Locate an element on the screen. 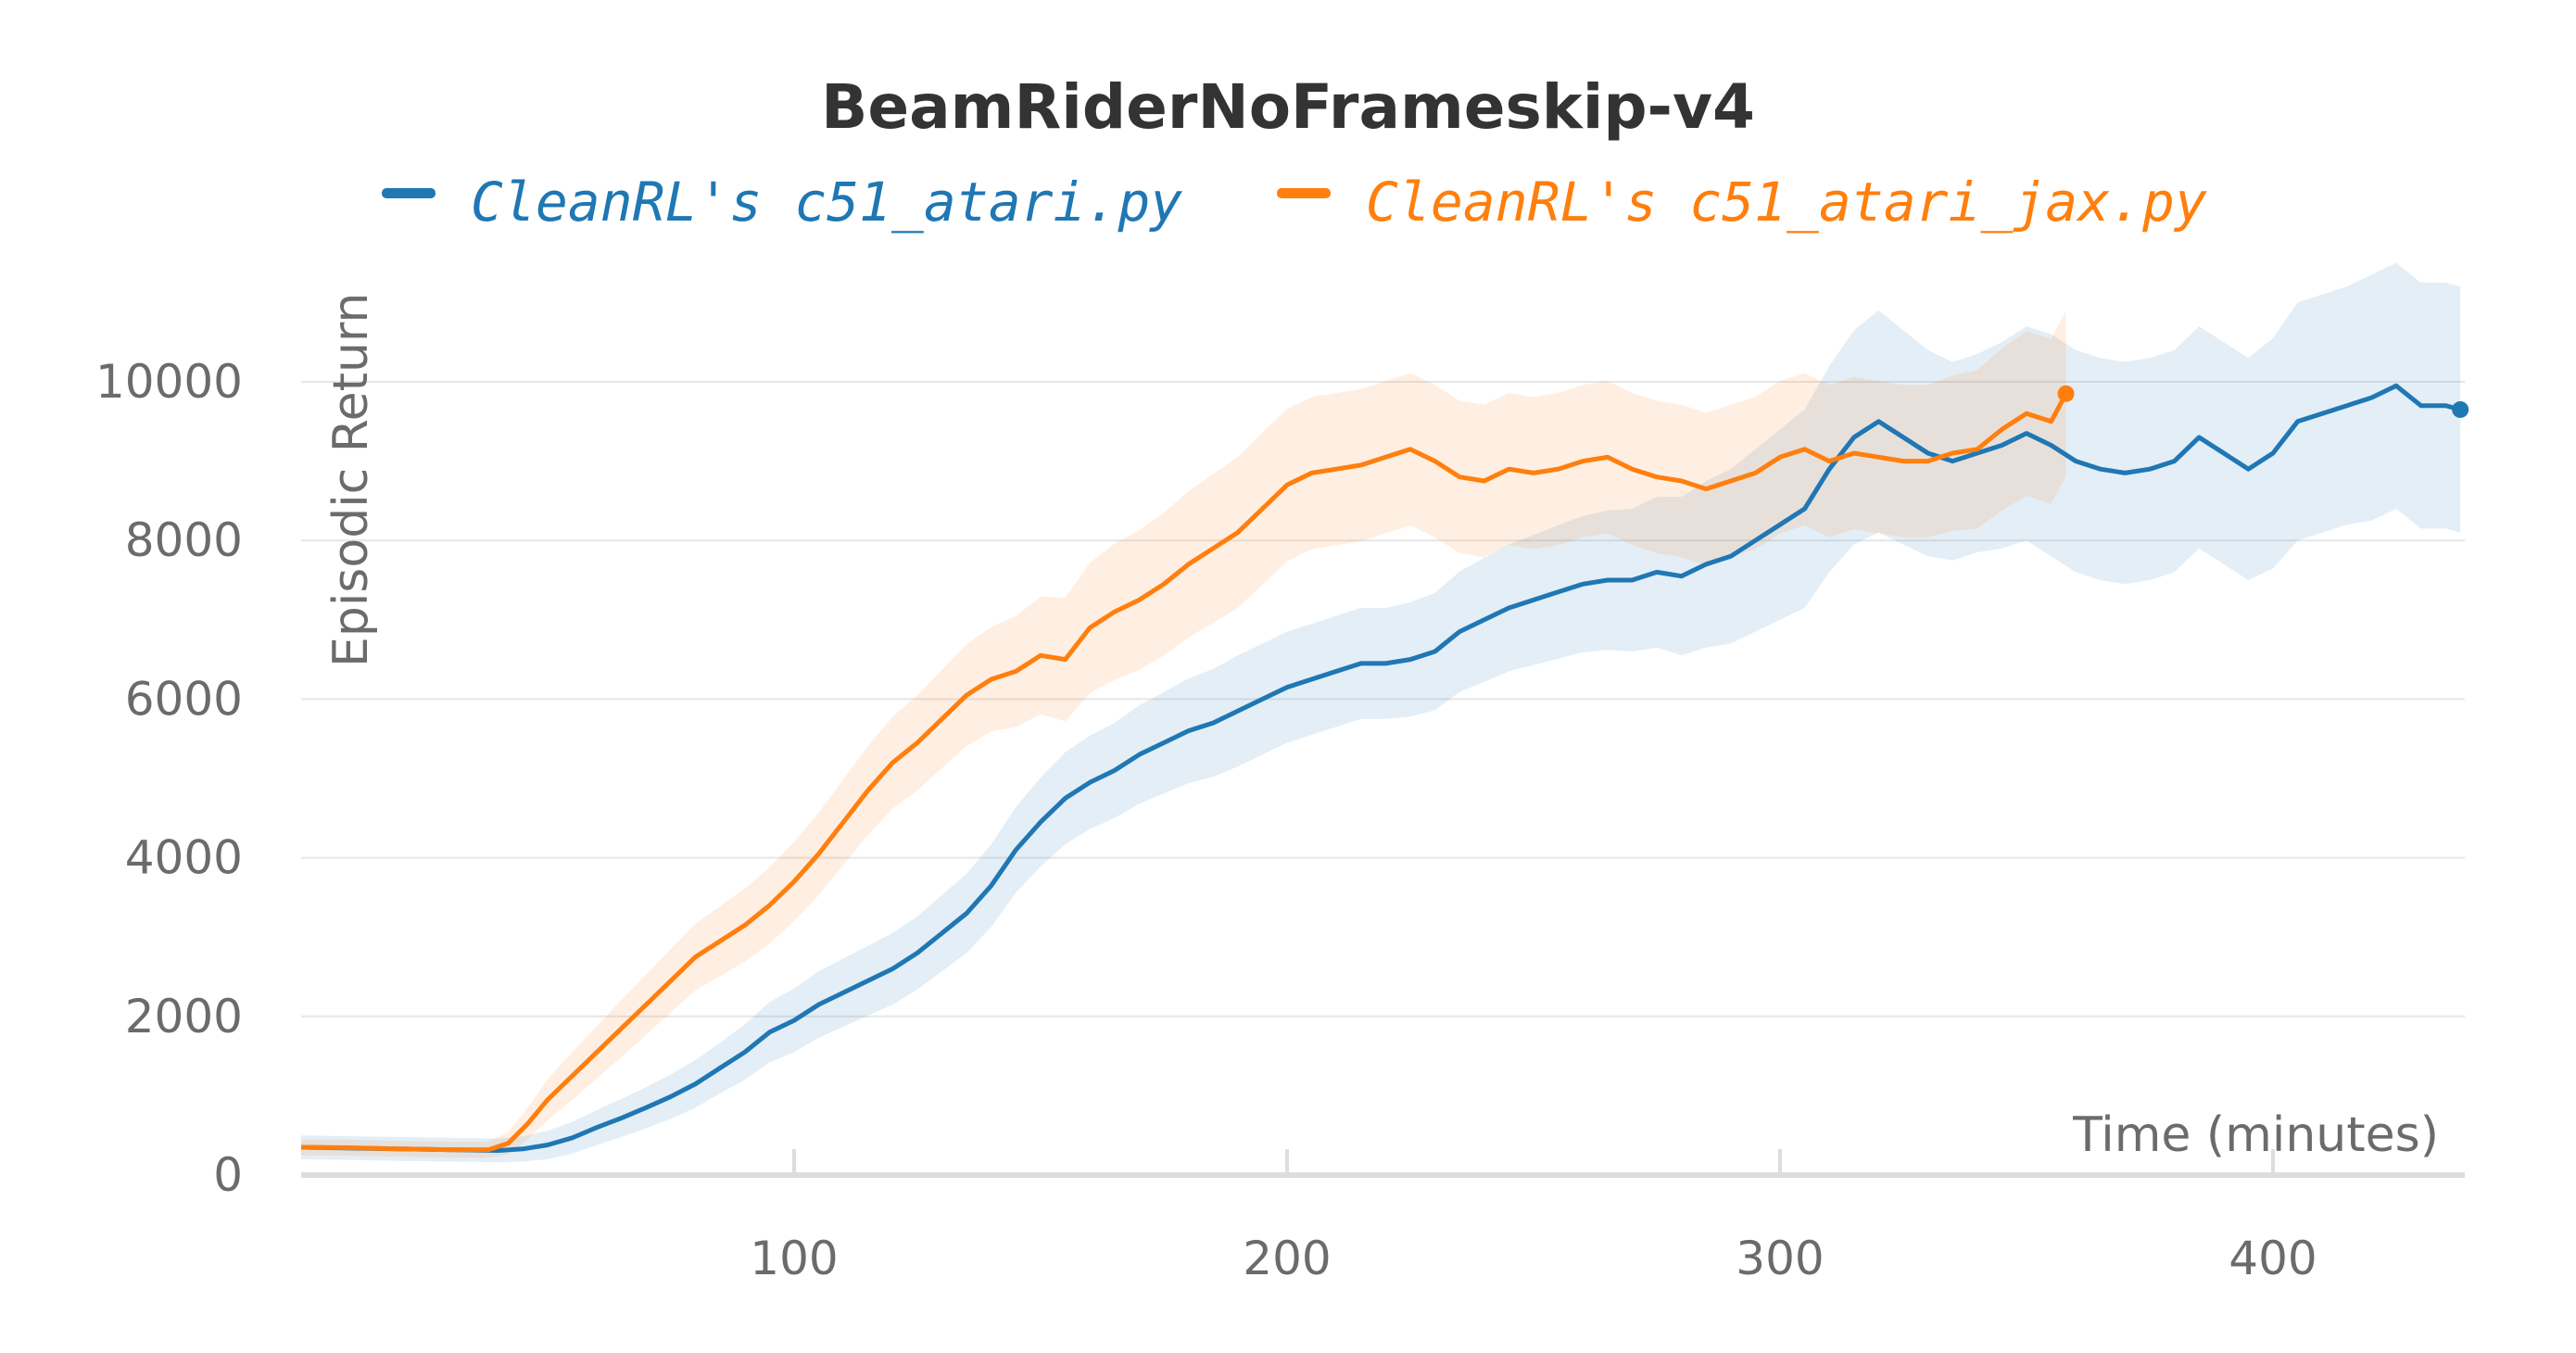 Image resolution: width=2576 pixels, height=1353 pixels. y-tick-label-8000: 8000 is located at coordinates (184, 540).